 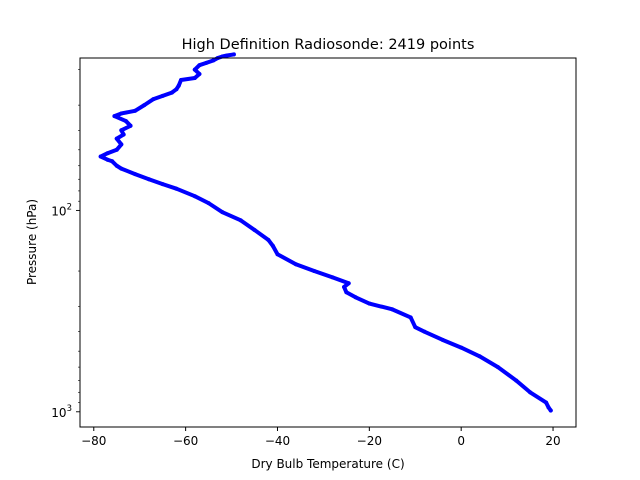 What do you see at coordinates (277, 441) in the screenshot?
I see `x-tick-label: −40` at bounding box center [277, 441].